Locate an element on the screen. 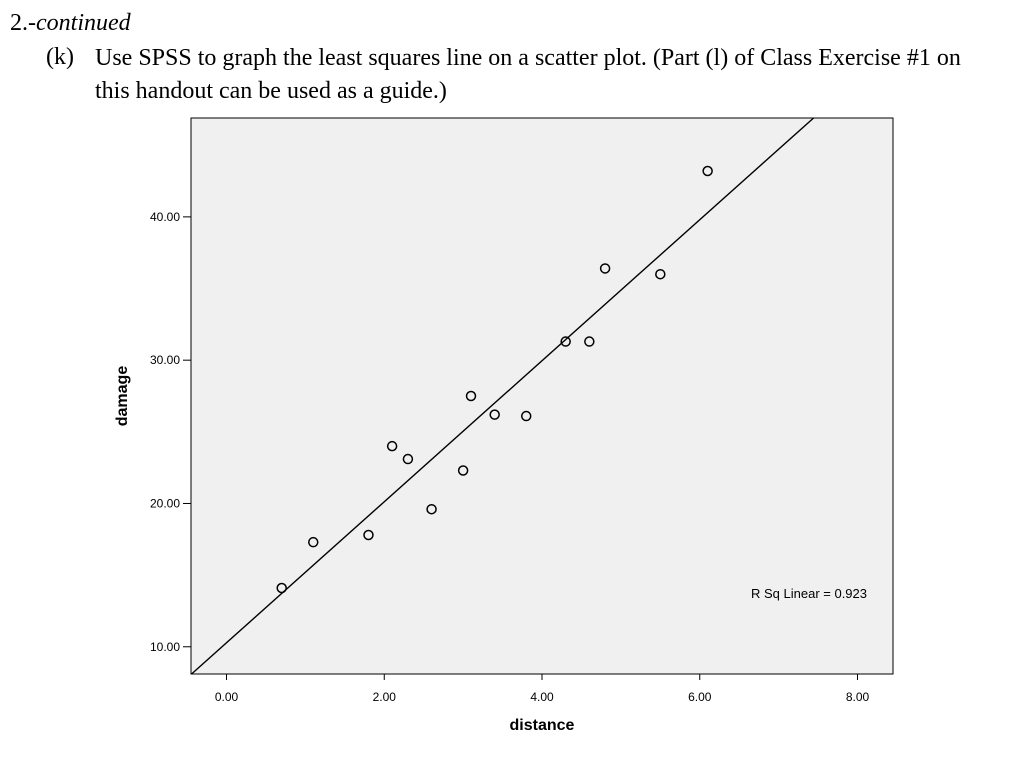 Image resolution: width=1024 pixels, height=768 pixels. x-tick-label: 4.00 is located at coordinates (542, 697).